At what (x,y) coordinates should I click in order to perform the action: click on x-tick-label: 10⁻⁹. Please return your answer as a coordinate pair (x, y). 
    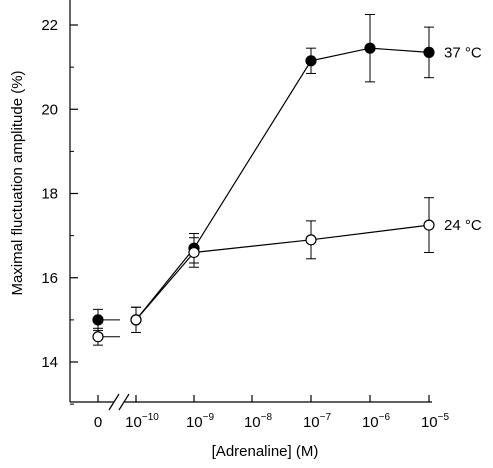
    Looking at the image, I should click on (200, 421).